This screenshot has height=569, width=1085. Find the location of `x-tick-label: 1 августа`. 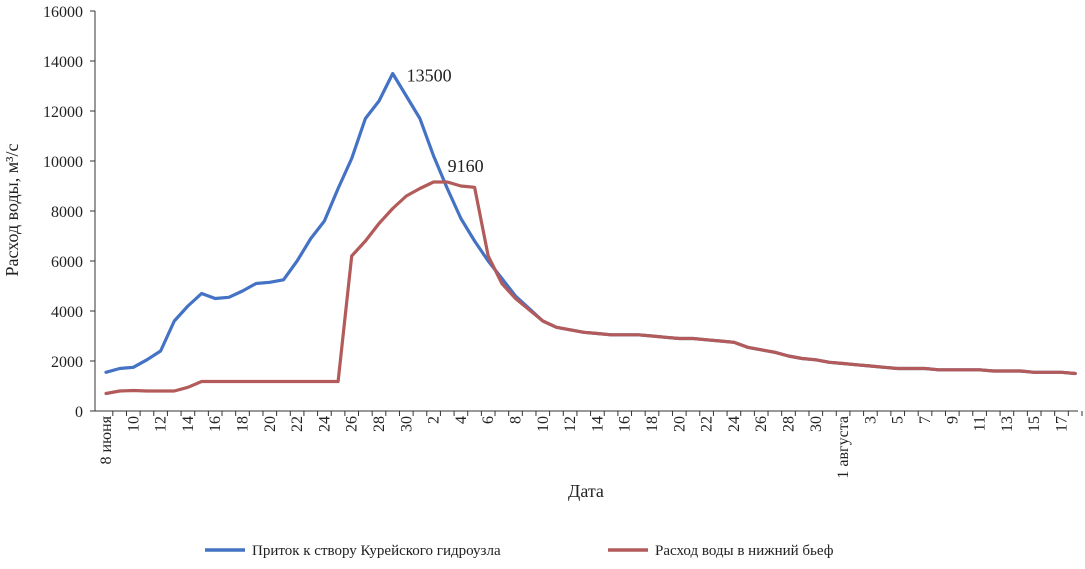

x-tick-label: 1 августа is located at coordinates (843, 447).